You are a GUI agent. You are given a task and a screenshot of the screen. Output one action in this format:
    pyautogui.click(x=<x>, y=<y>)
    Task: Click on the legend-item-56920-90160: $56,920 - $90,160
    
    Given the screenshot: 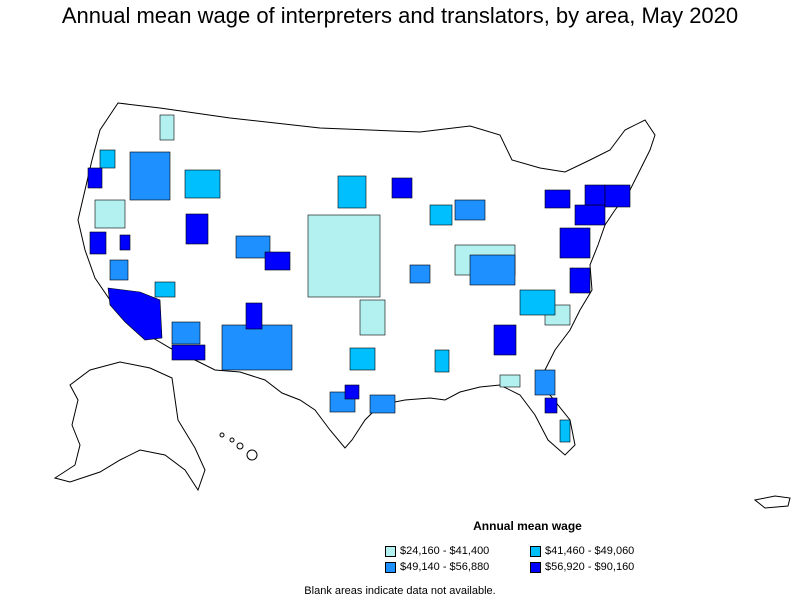 What is the action you would take?
    pyautogui.click(x=600, y=567)
    